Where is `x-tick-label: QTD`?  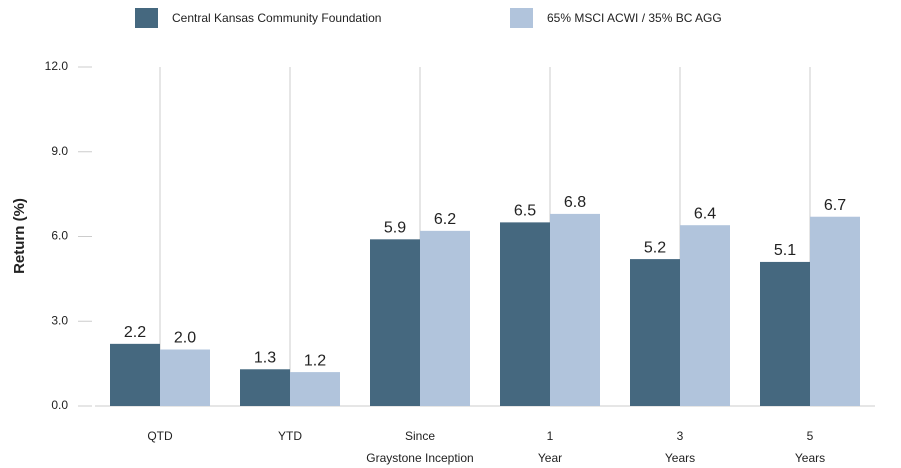
x-tick-label: QTD is located at coordinates (160, 436).